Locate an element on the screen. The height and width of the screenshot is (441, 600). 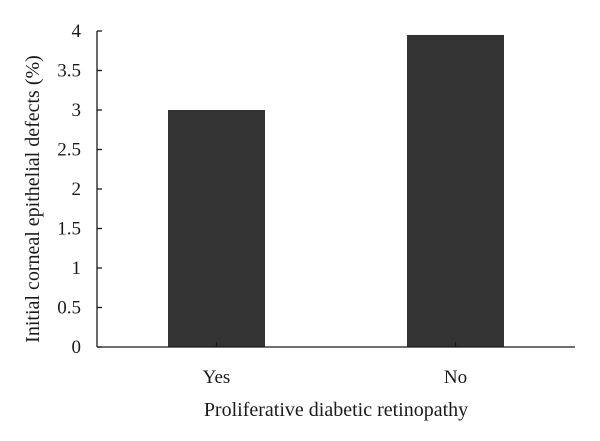
y-tick-label: 3 is located at coordinates (77, 110).